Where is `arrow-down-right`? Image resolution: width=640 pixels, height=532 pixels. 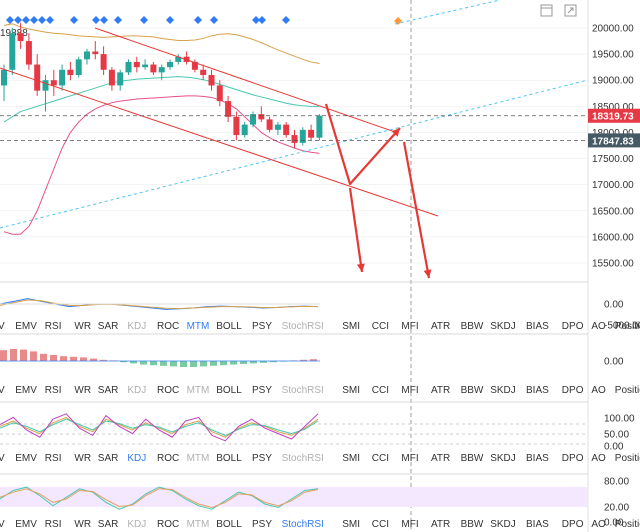 arrow-down-right is located at coordinates (416, 210).